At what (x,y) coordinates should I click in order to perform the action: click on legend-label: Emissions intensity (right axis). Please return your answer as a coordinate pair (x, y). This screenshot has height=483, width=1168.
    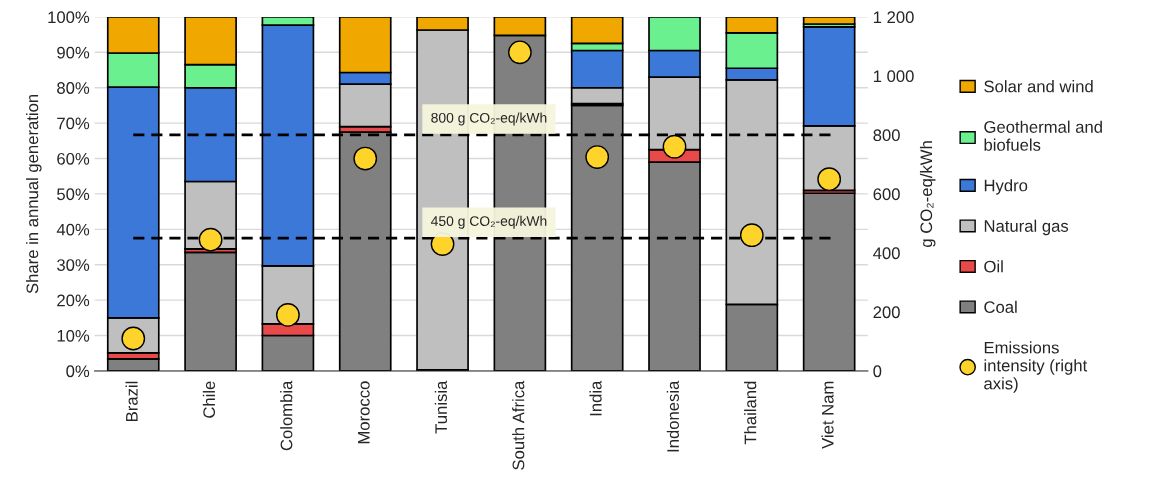
    Looking at the image, I should click on (1036, 367).